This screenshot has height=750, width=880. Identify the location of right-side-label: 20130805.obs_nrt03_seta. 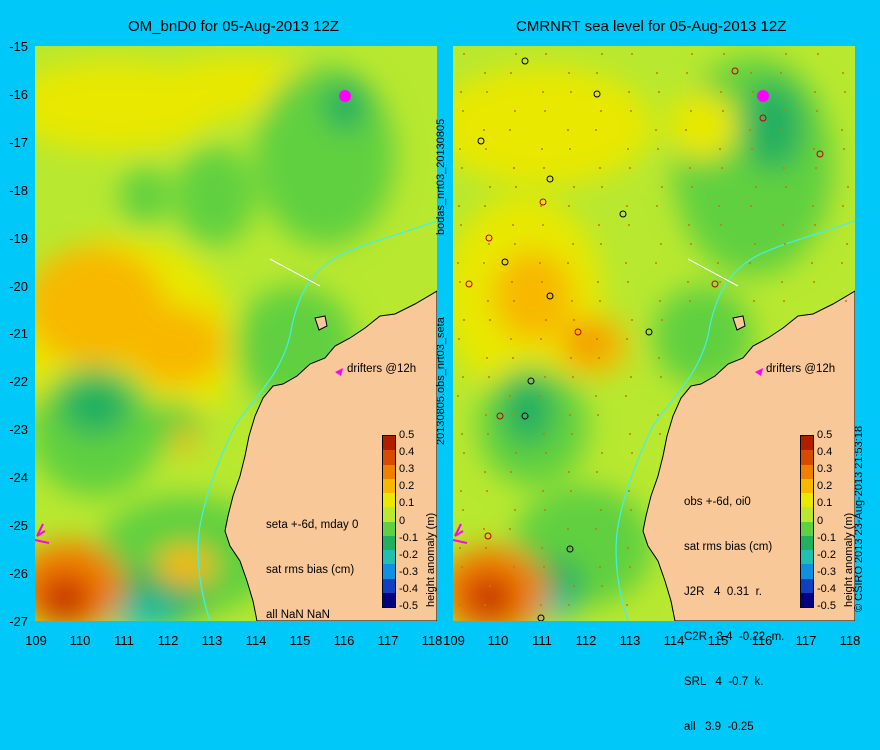
(441, 381).